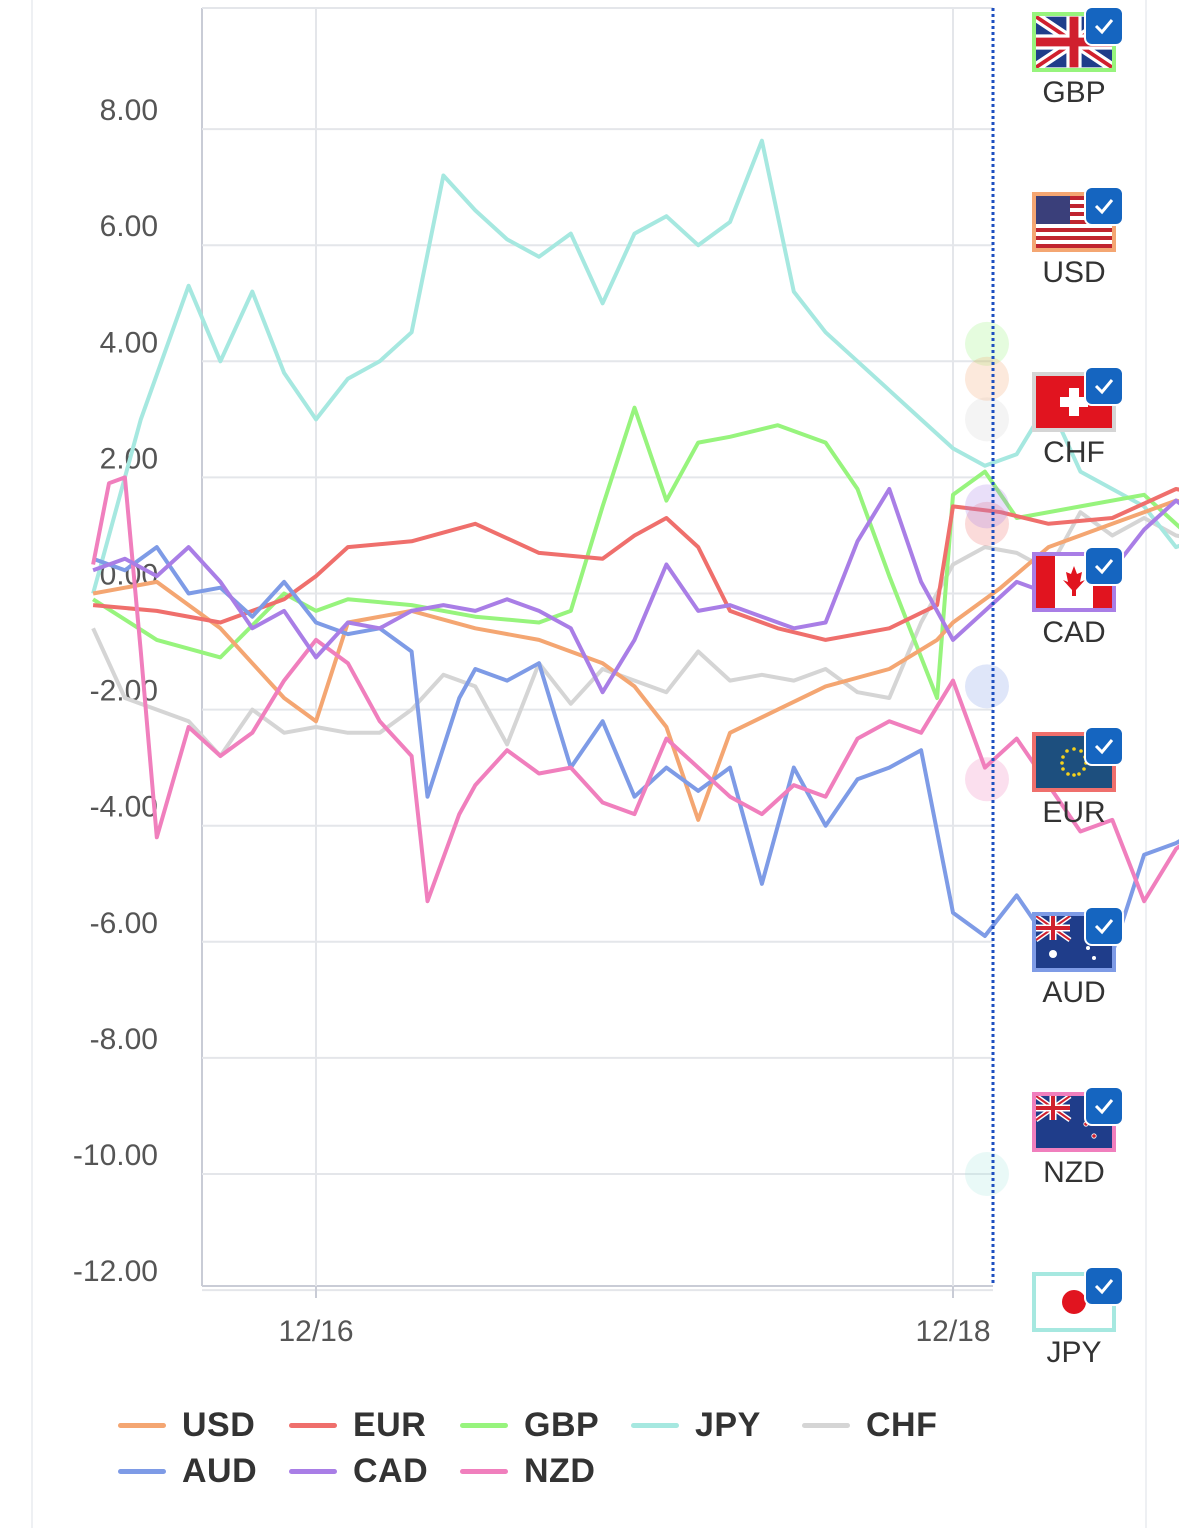  I want to click on legend-row-2: AUD CAD NZD, so click(568, 1471).